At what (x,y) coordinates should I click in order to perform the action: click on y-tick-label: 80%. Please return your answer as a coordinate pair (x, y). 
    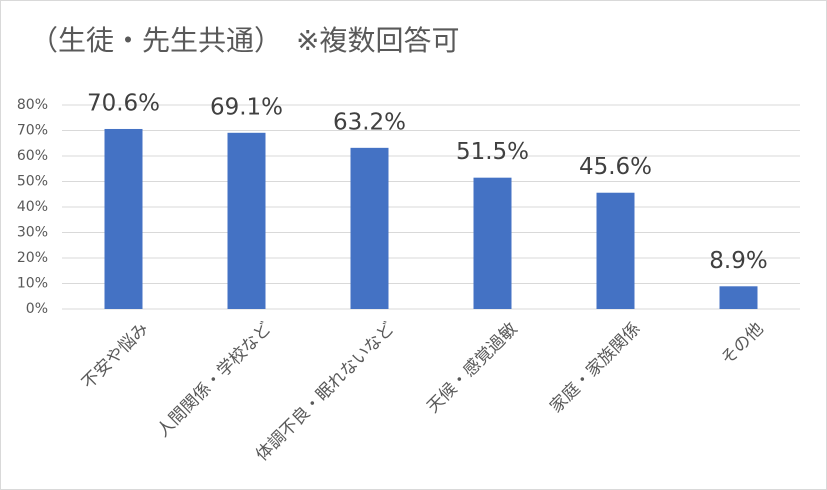
    Looking at the image, I should click on (32, 105).